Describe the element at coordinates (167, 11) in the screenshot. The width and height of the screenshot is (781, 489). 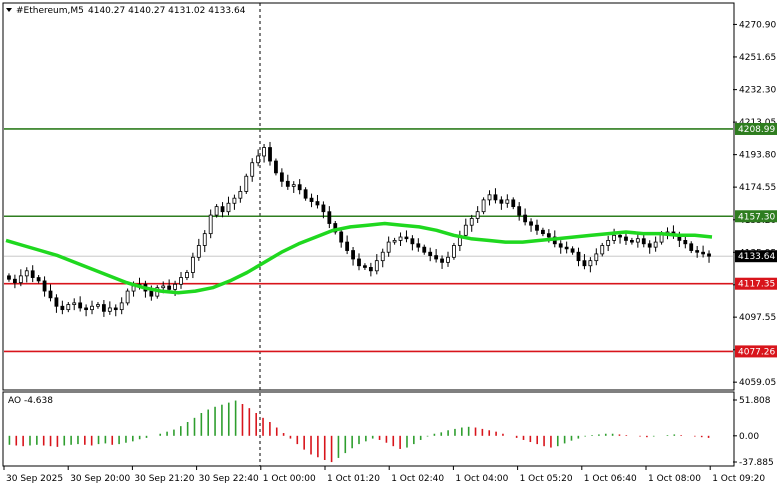
I see `ohlc-values: 4140.27 4140.27 4131.02 4133.64` at that location.